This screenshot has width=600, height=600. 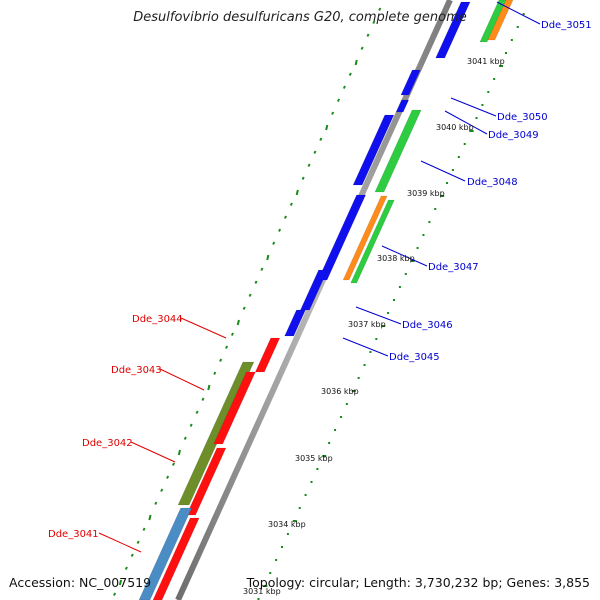 What do you see at coordinates (107, 443) in the screenshot?
I see `gene-label: Dde_3042` at bounding box center [107, 443].